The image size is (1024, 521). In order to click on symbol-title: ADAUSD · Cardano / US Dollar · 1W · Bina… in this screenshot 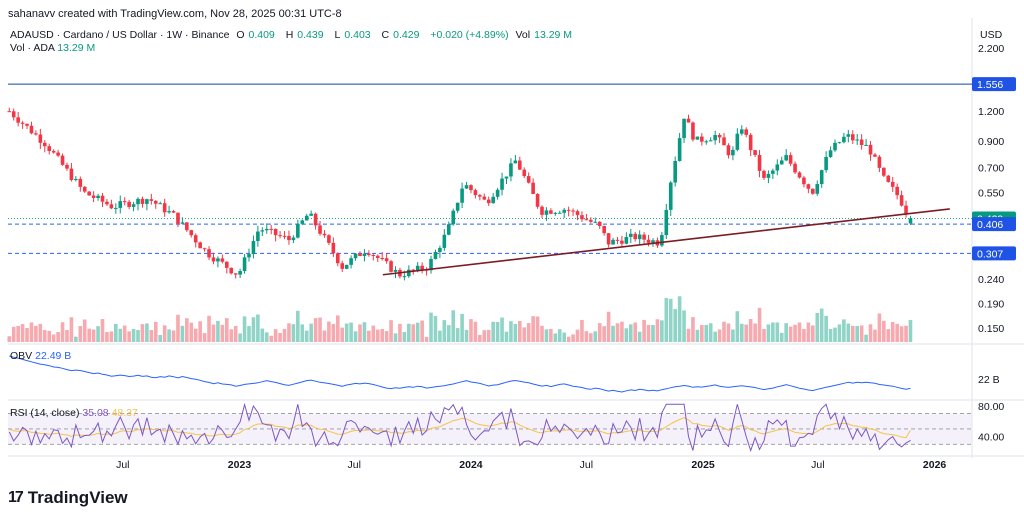, I will do `click(120, 35)`.